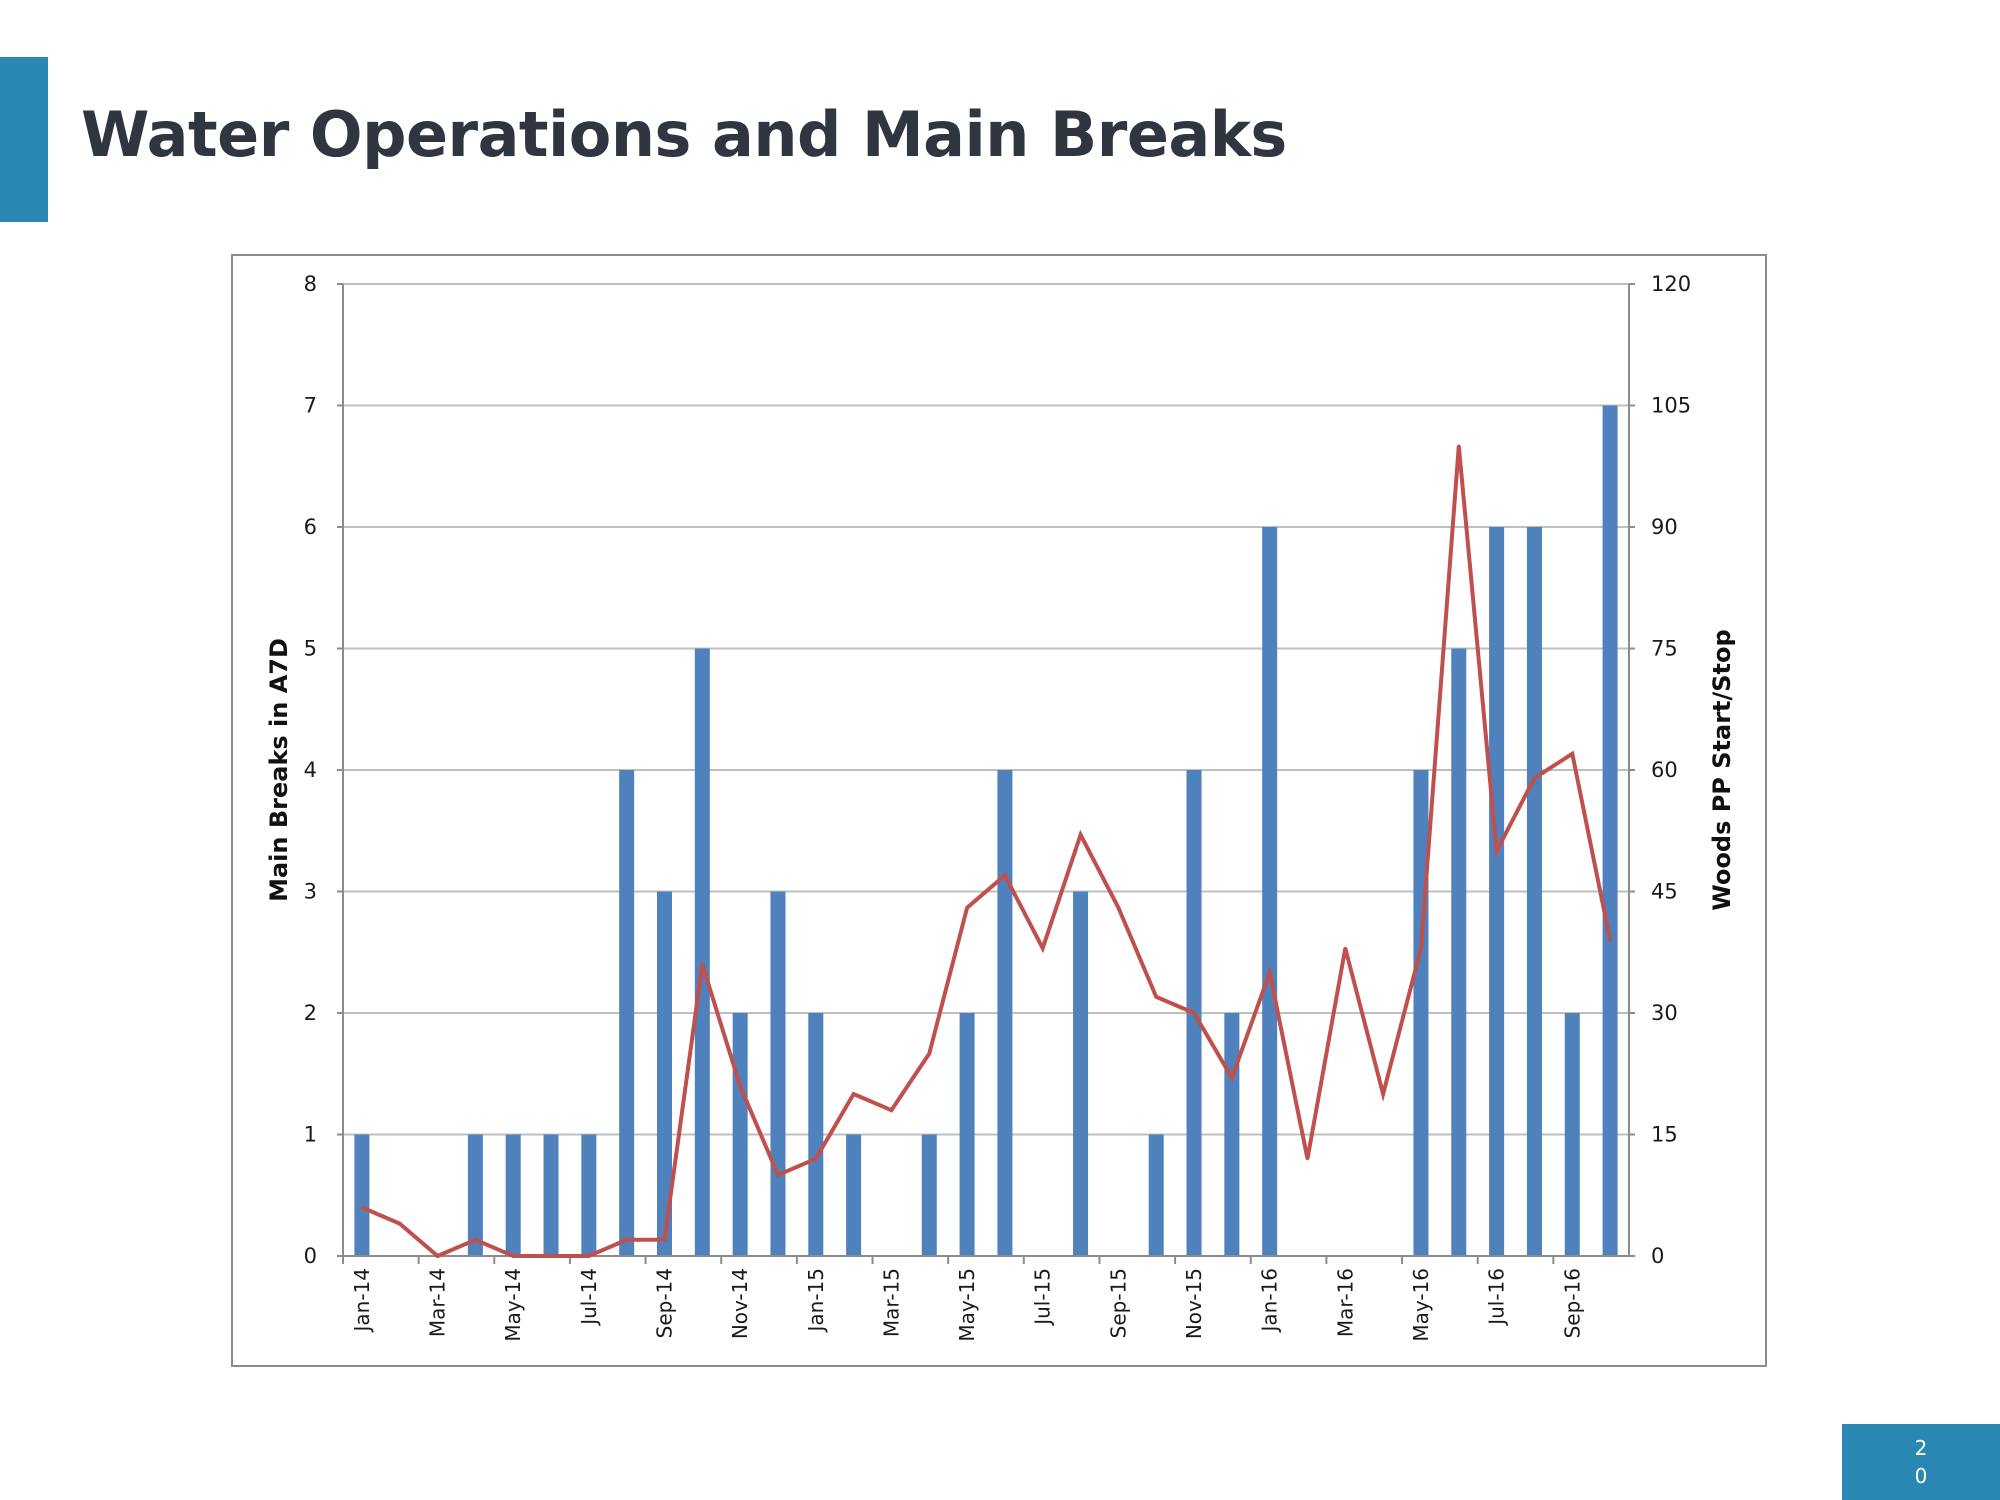 The width and height of the screenshot is (2000, 1500). I want to click on y2-tick-label: 60, so click(1664, 770).